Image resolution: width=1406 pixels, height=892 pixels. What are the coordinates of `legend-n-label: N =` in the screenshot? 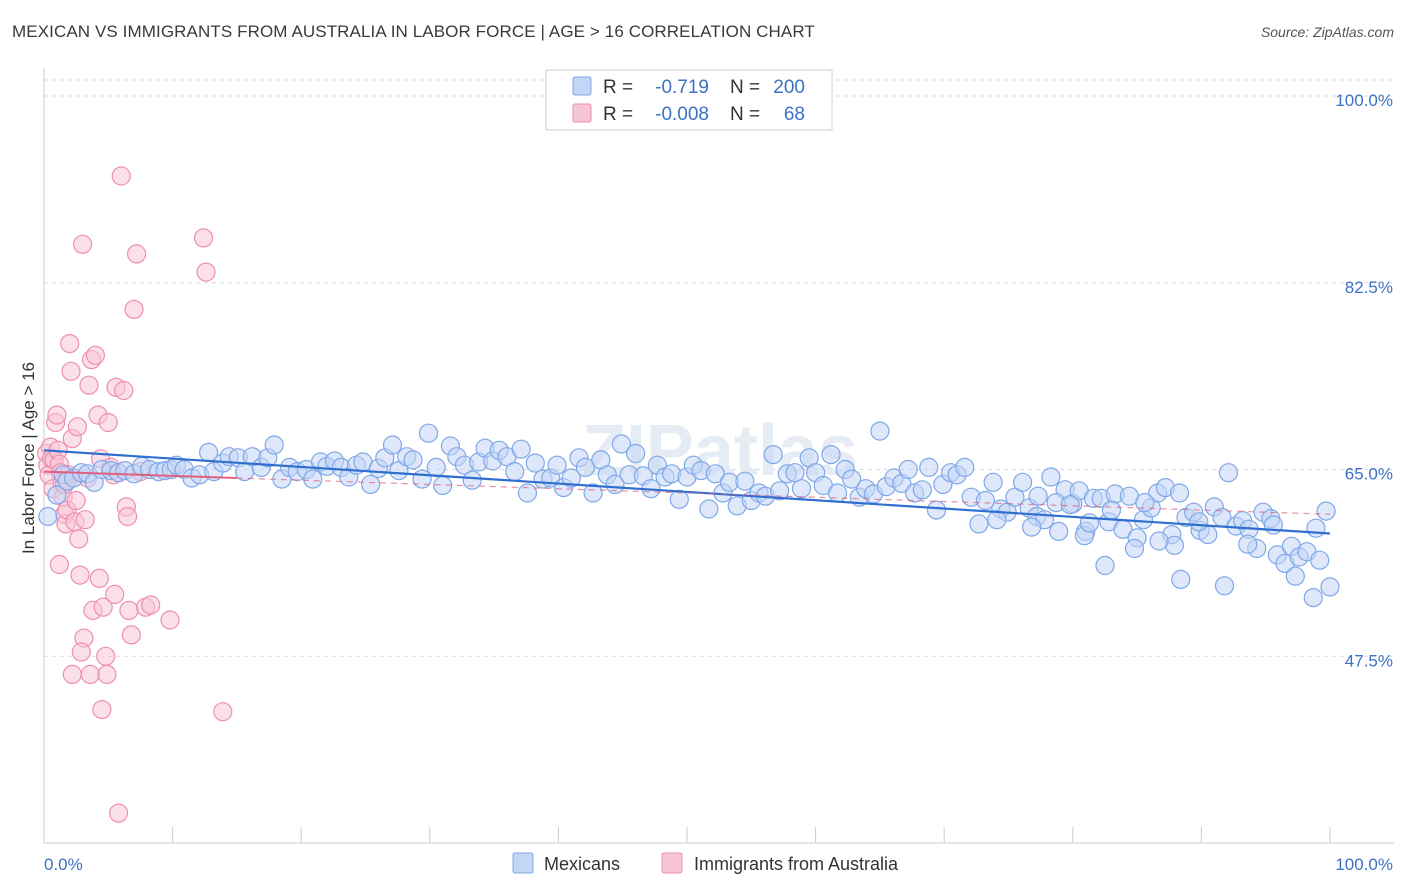 It's located at (745, 114).